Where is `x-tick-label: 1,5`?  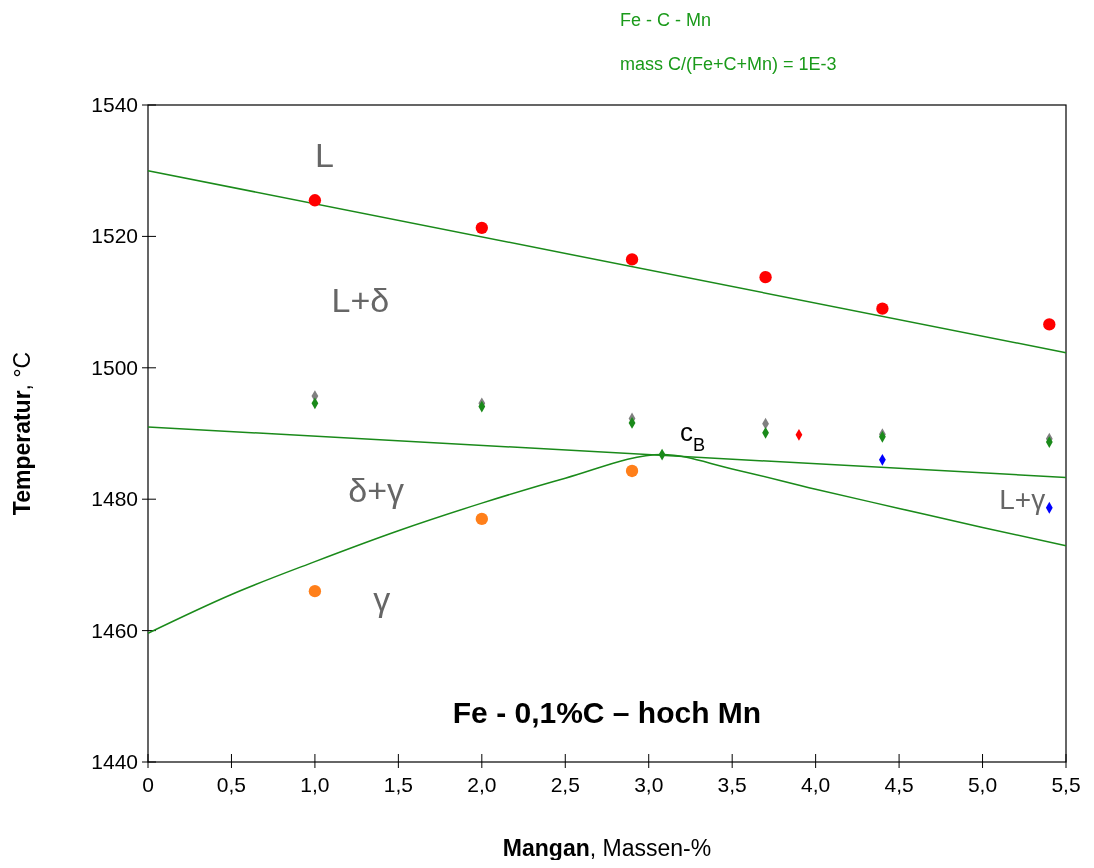
x-tick-label: 1,5 is located at coordinates (398, 784).